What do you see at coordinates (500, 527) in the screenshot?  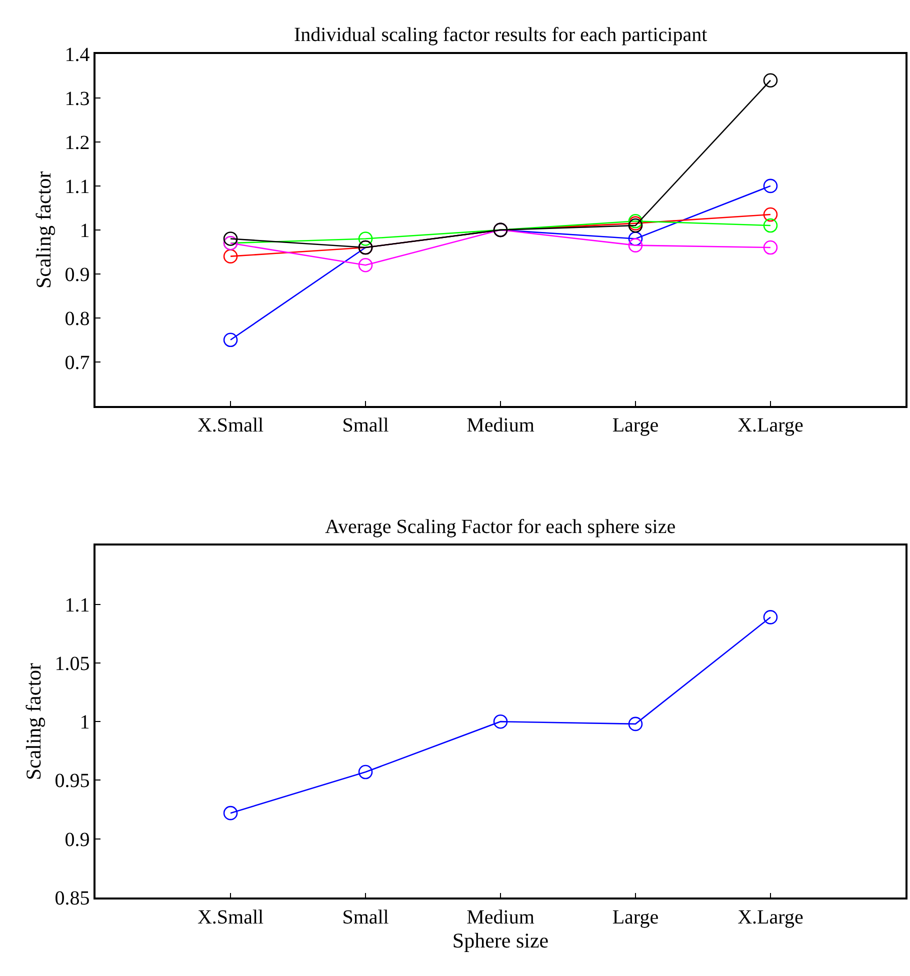 I see `chart-title: Average Scaling Factor for each sphere size` at bounding box center [500, 527].